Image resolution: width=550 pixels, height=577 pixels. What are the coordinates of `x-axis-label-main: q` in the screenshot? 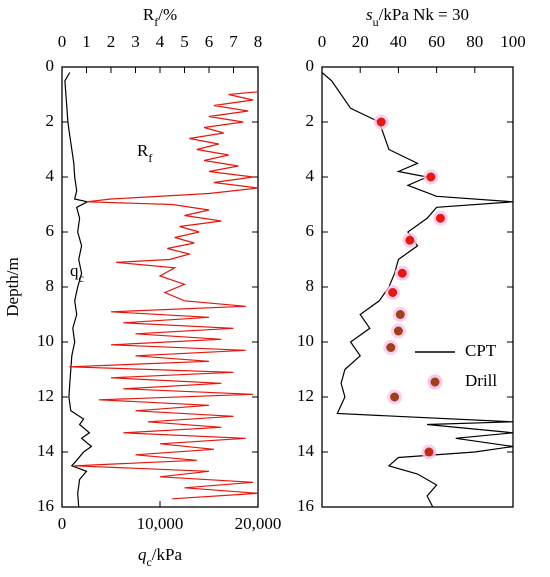 It's located at (142, 554).